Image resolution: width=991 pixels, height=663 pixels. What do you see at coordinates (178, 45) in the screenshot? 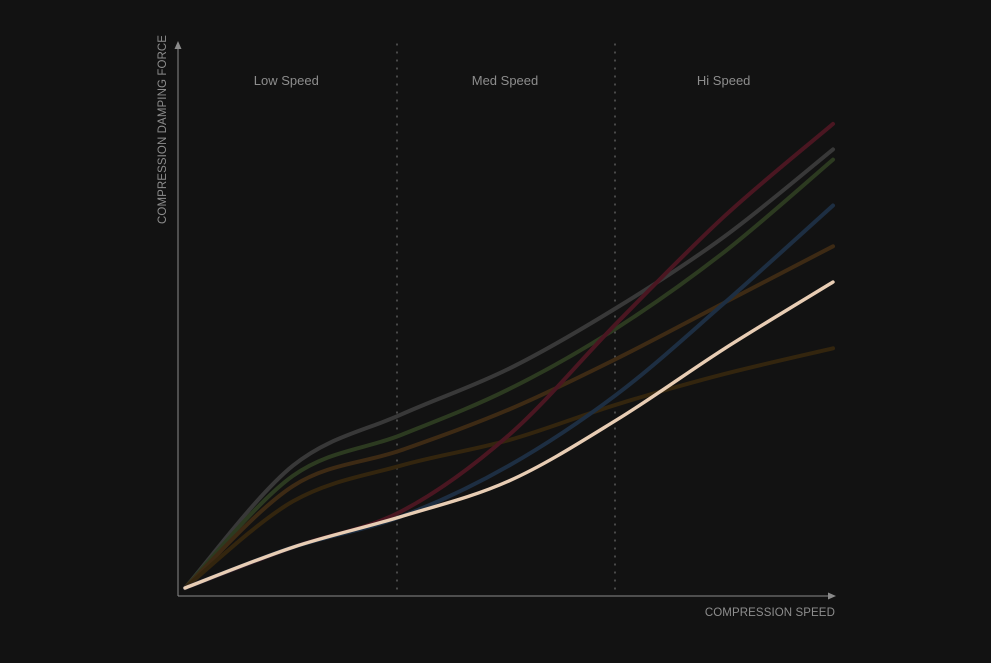
I see `y-axis-arrow-icon` at bounding box center [178, 45].